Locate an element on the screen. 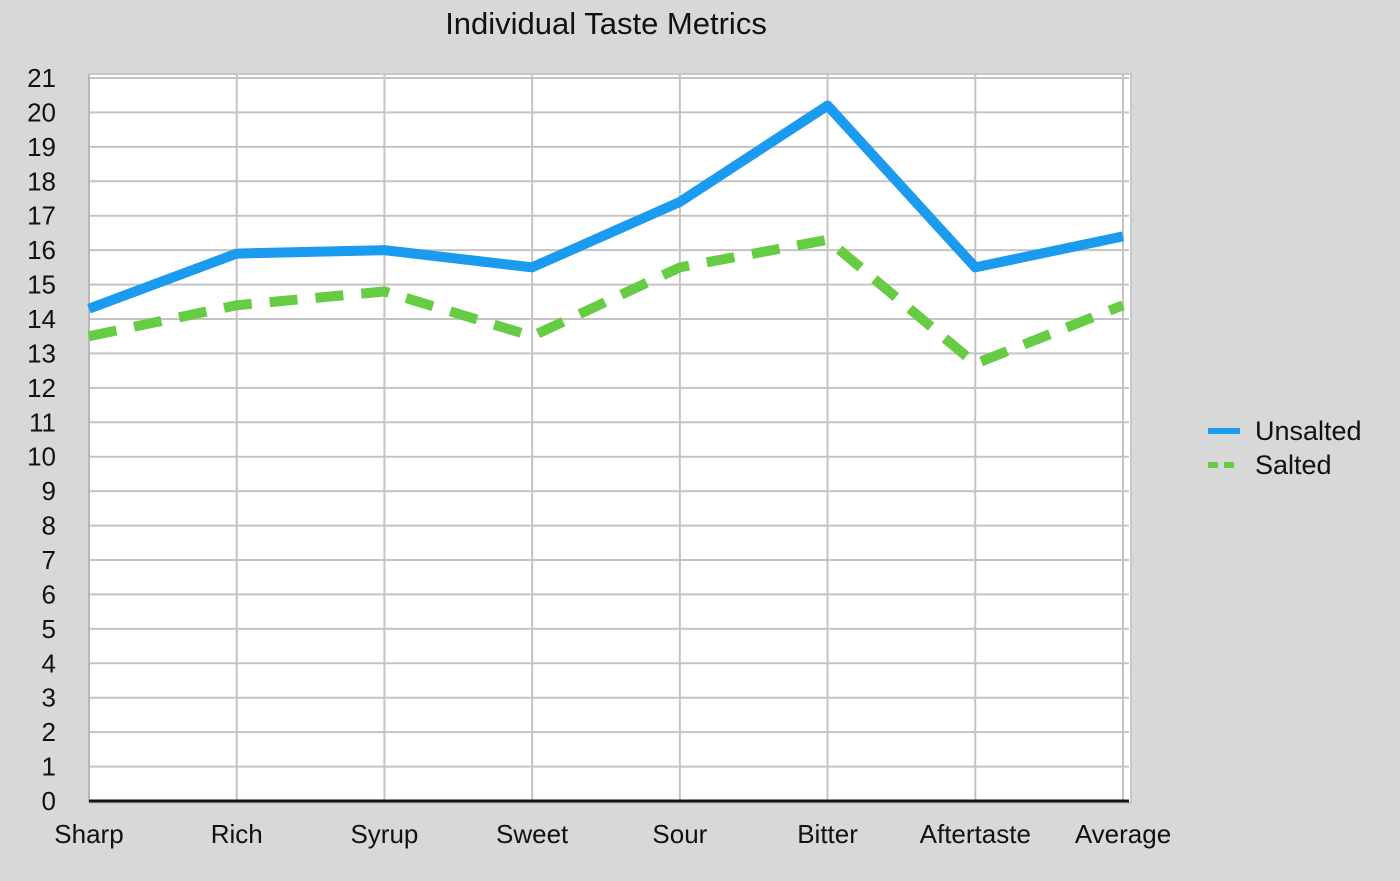 Image resolution: width=1400 pixels, height=881 pixels. y-tick-label: 7 is located at coordinates (49, 560).